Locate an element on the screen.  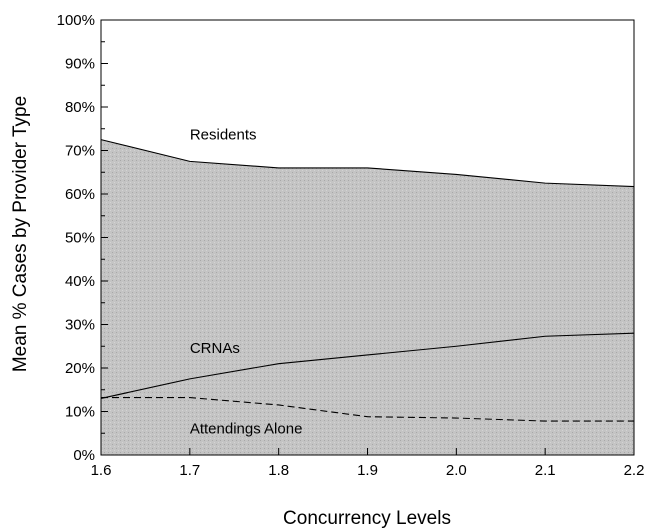
x-tick-label: 2.0 is located at coordinates (456, 470).